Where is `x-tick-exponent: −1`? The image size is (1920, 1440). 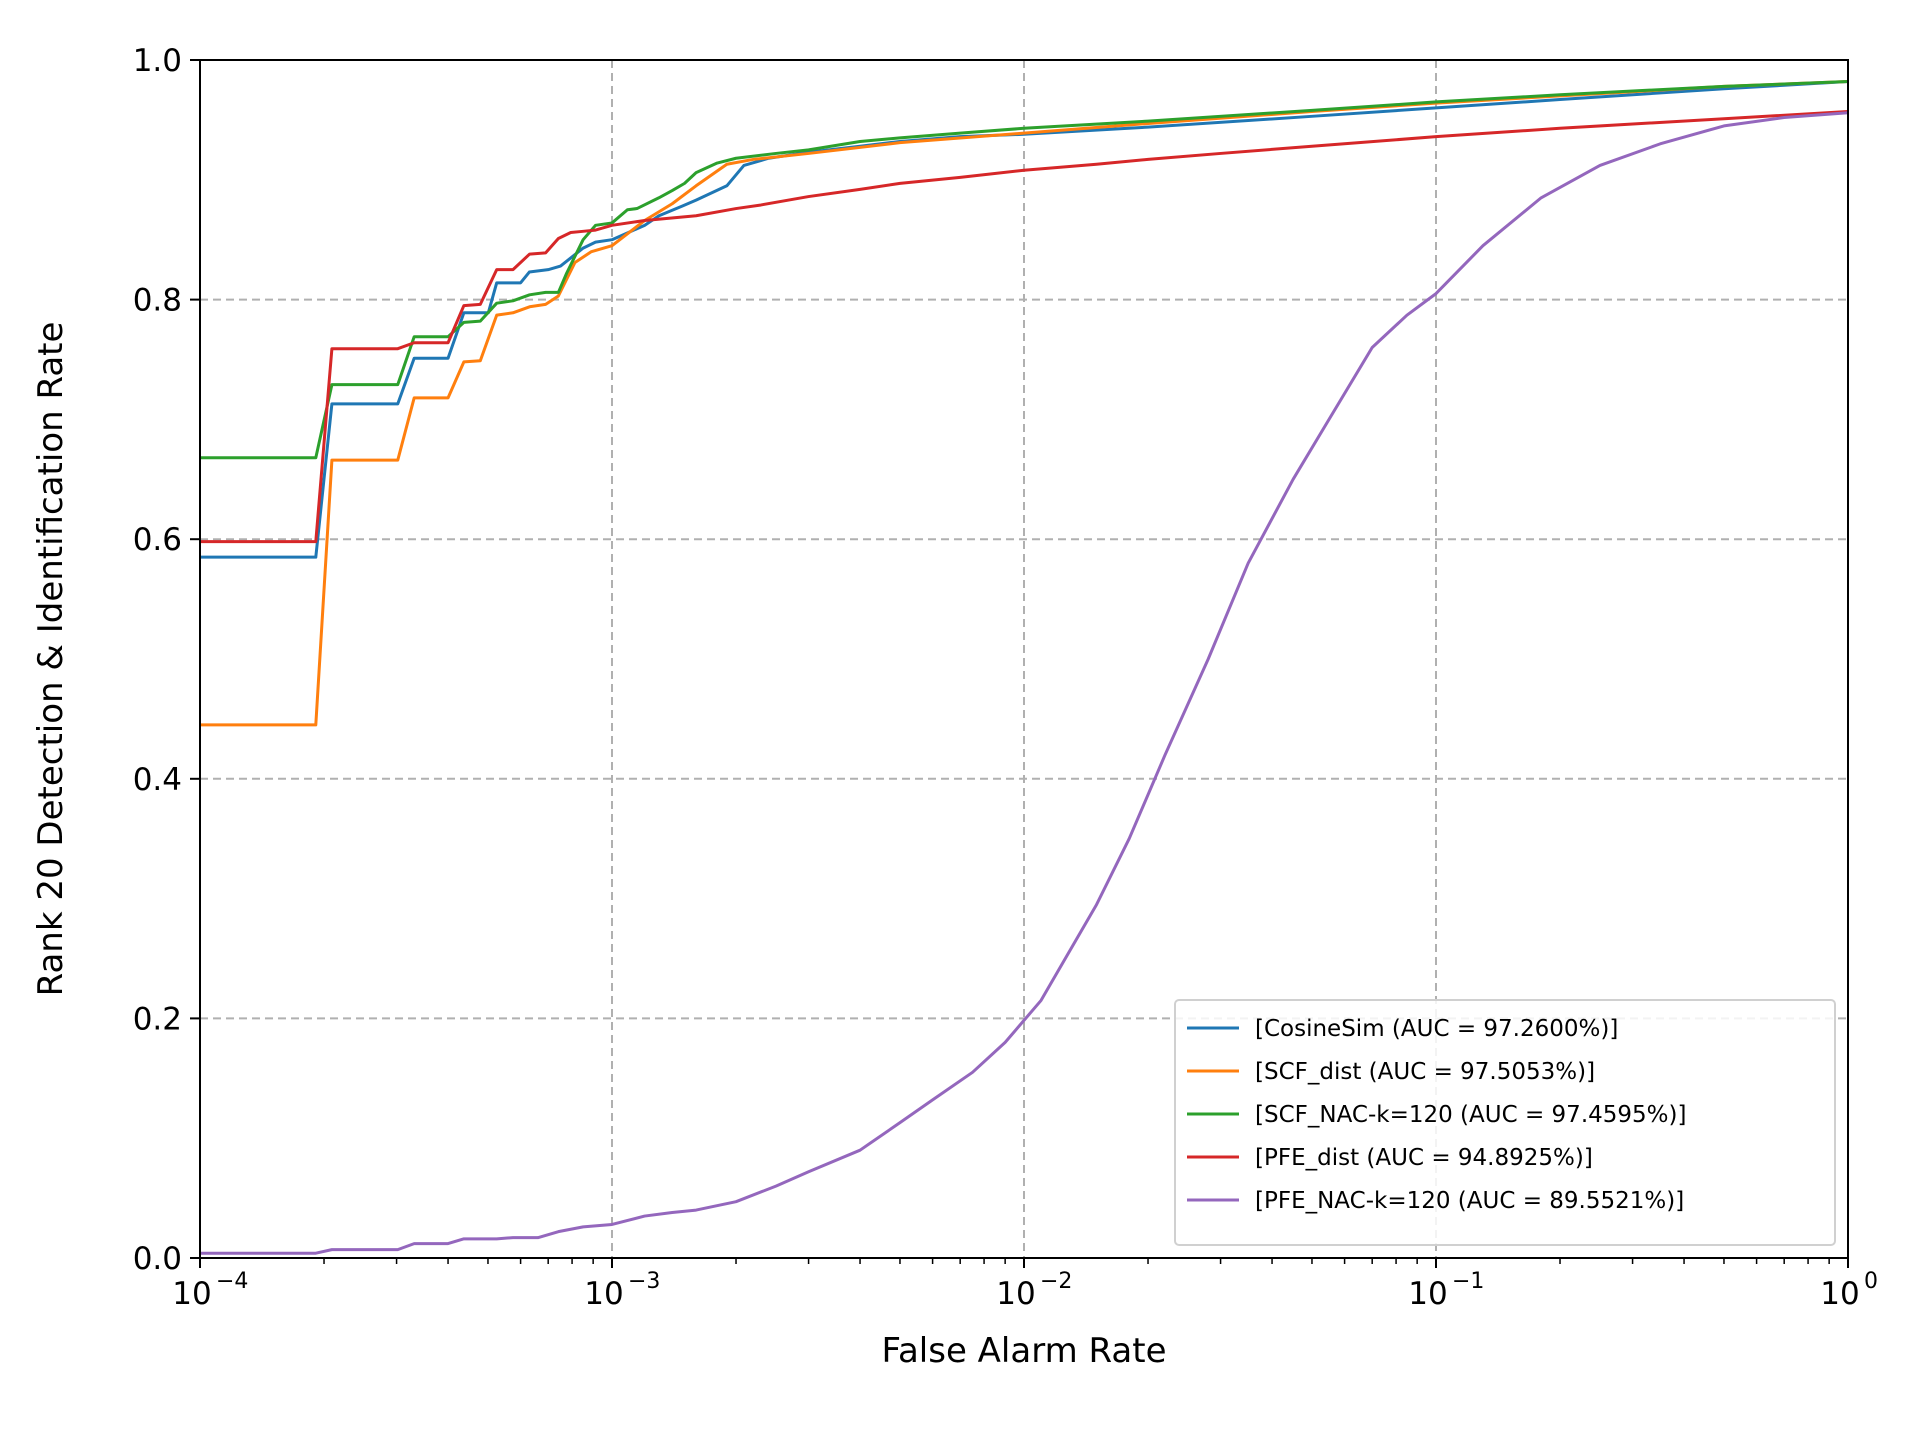
x-tick-exponent: −1 is located at coordinates (1468, 1281).